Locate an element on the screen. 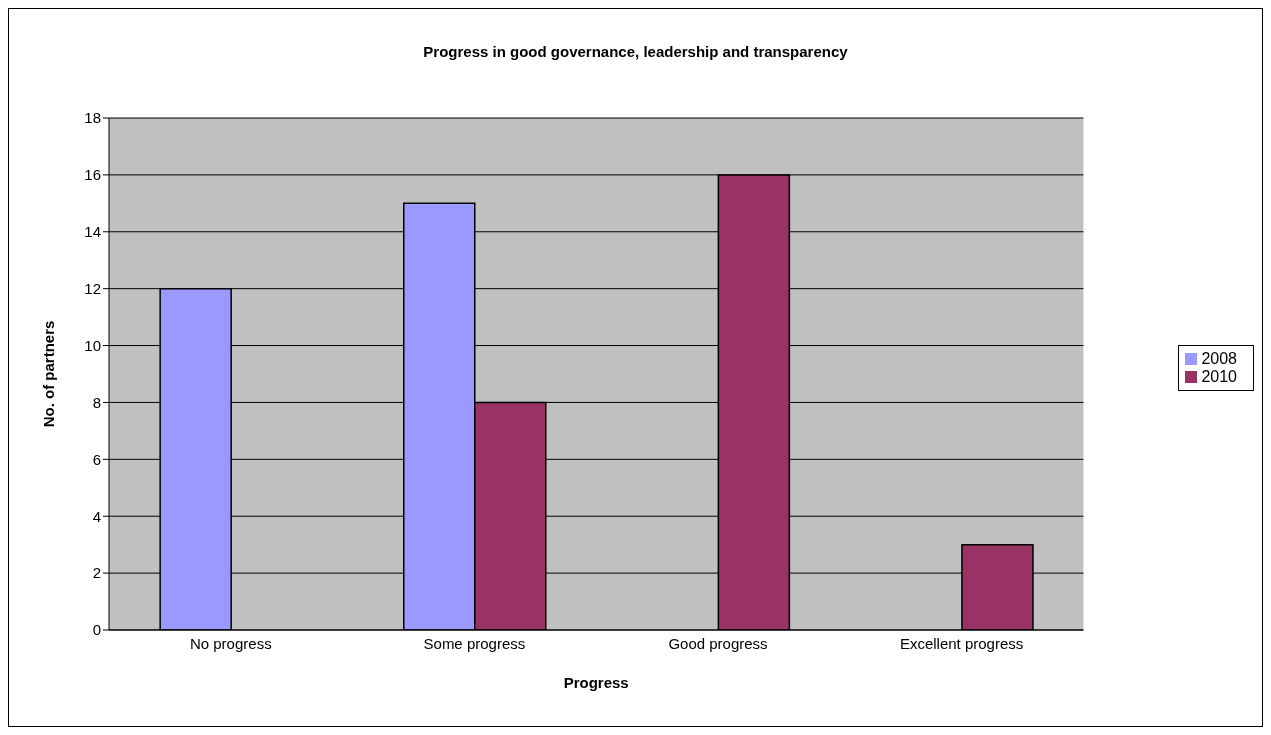 The width and height of the screenshot is (1271, 735). y-tick-label: 6 is located at coordinates (96, 459).